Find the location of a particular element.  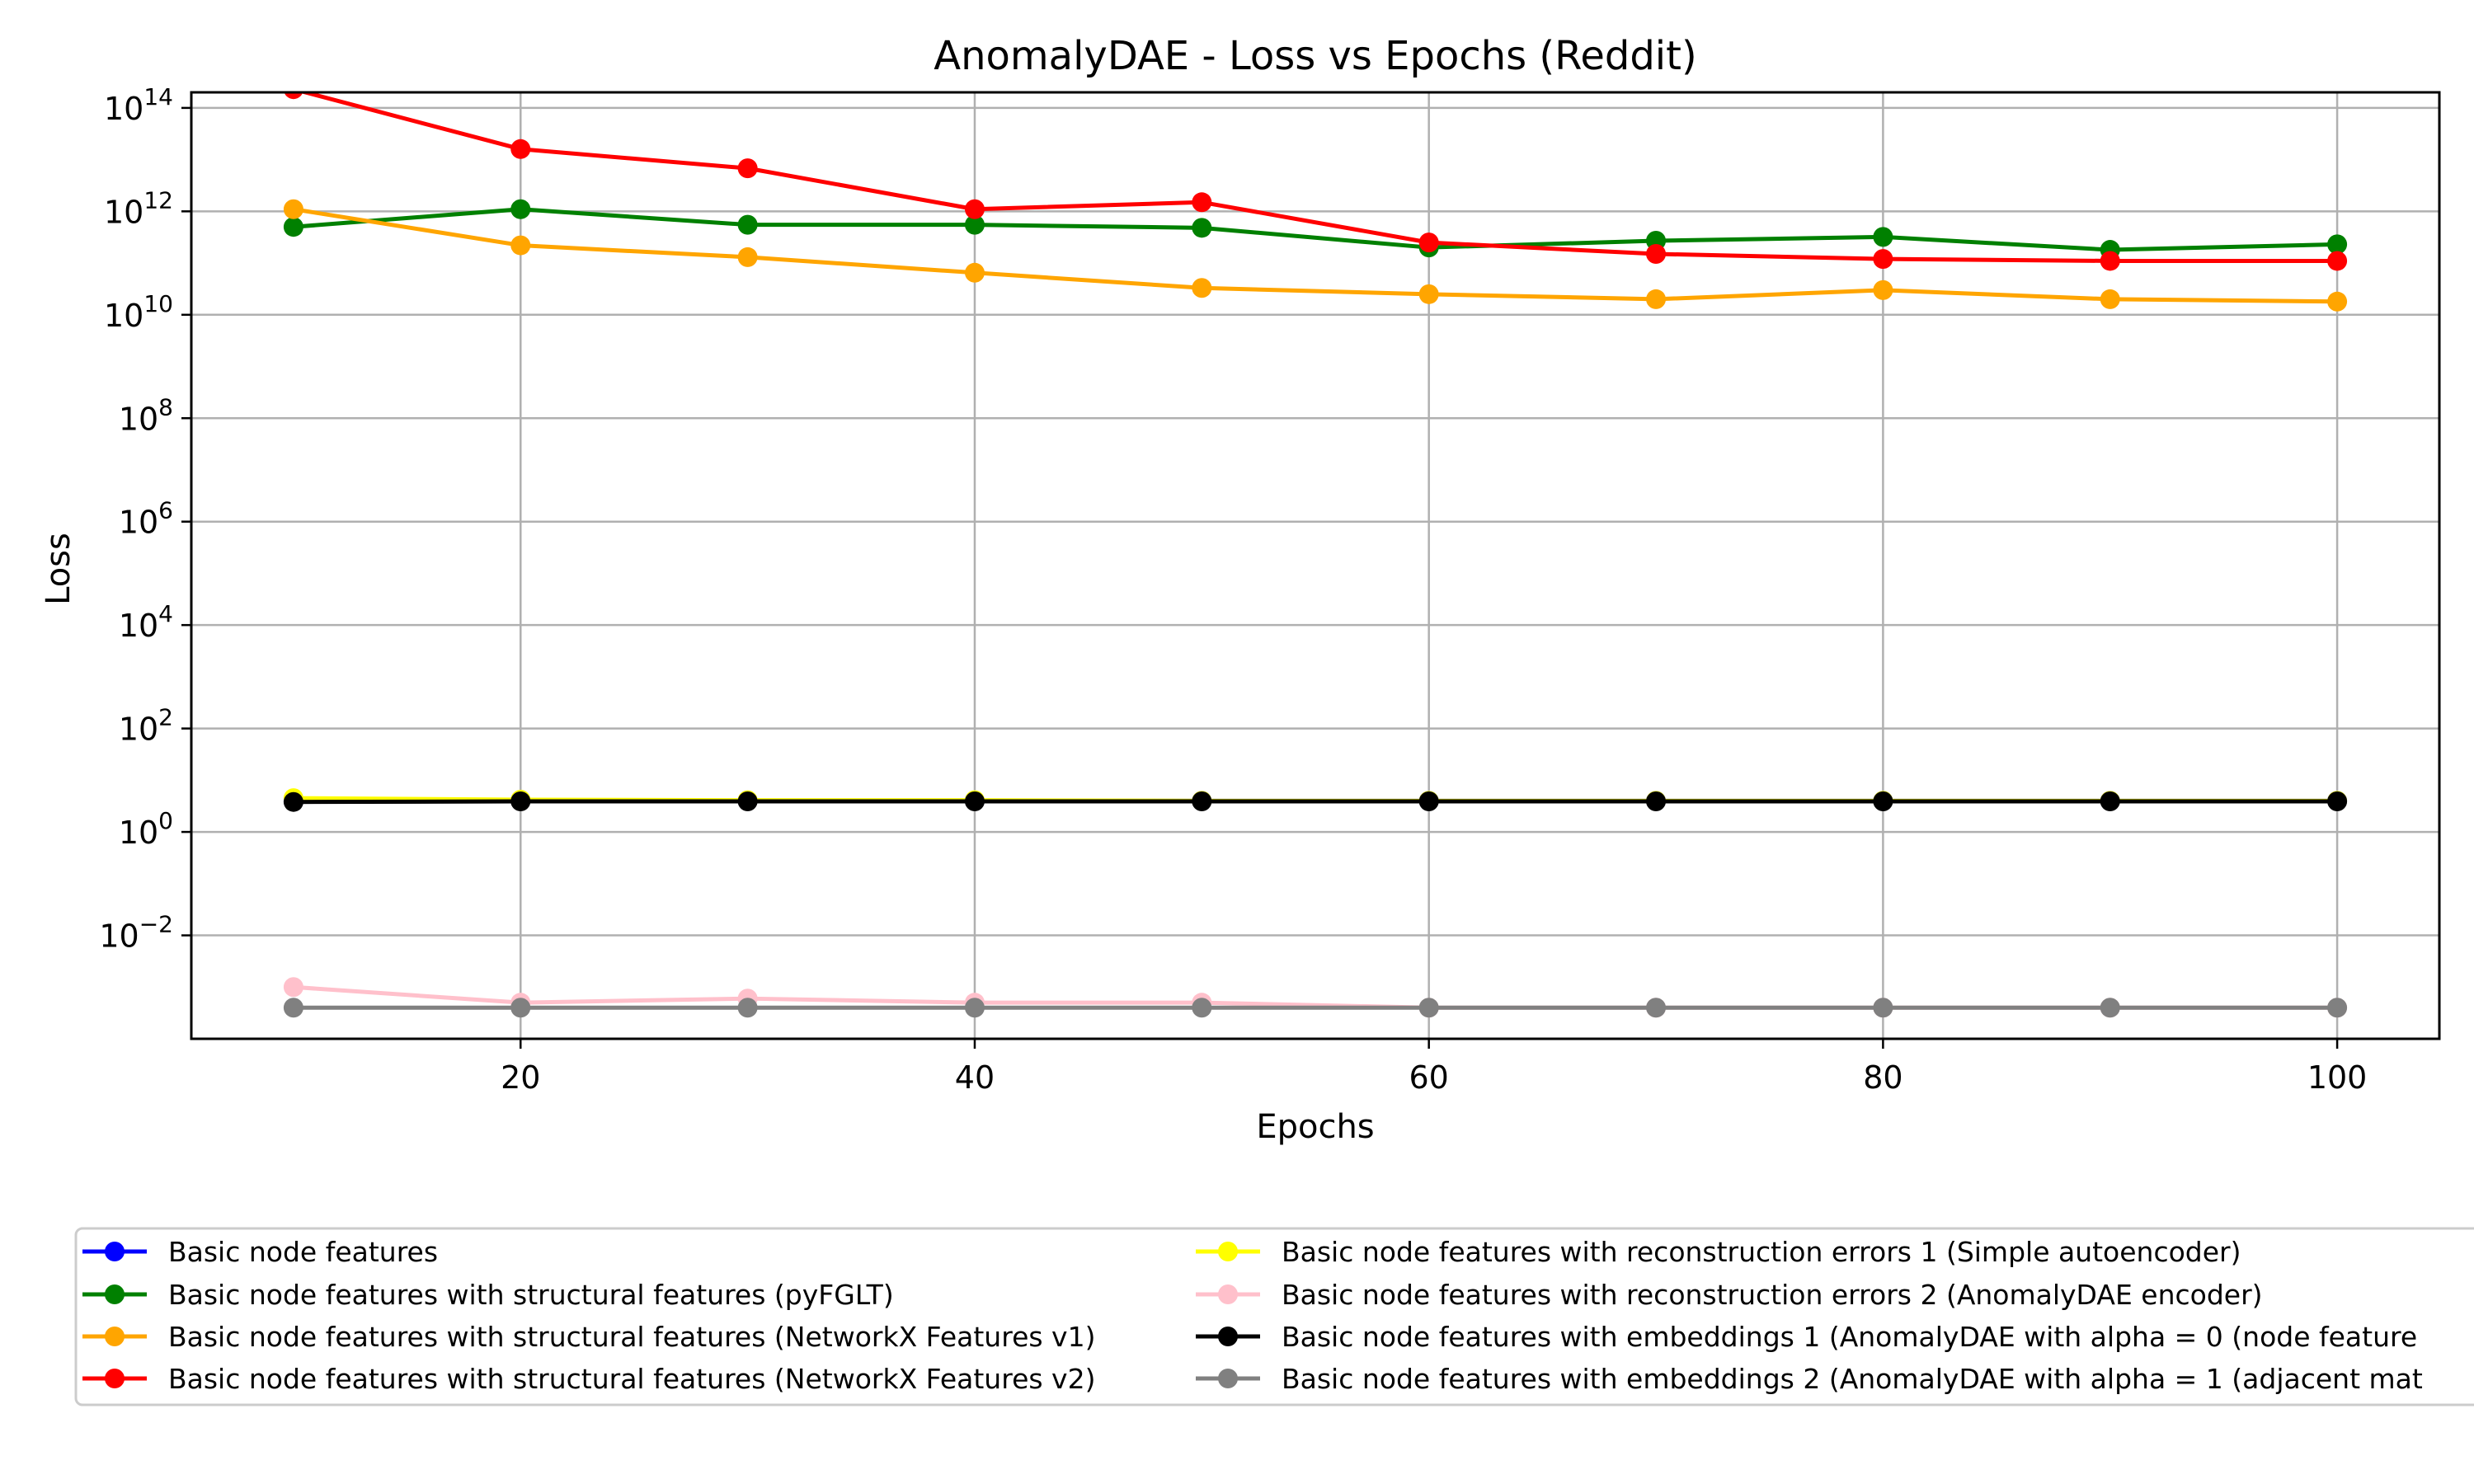

y-tick-label: 10⁶ is located at coordinates (146, 519).